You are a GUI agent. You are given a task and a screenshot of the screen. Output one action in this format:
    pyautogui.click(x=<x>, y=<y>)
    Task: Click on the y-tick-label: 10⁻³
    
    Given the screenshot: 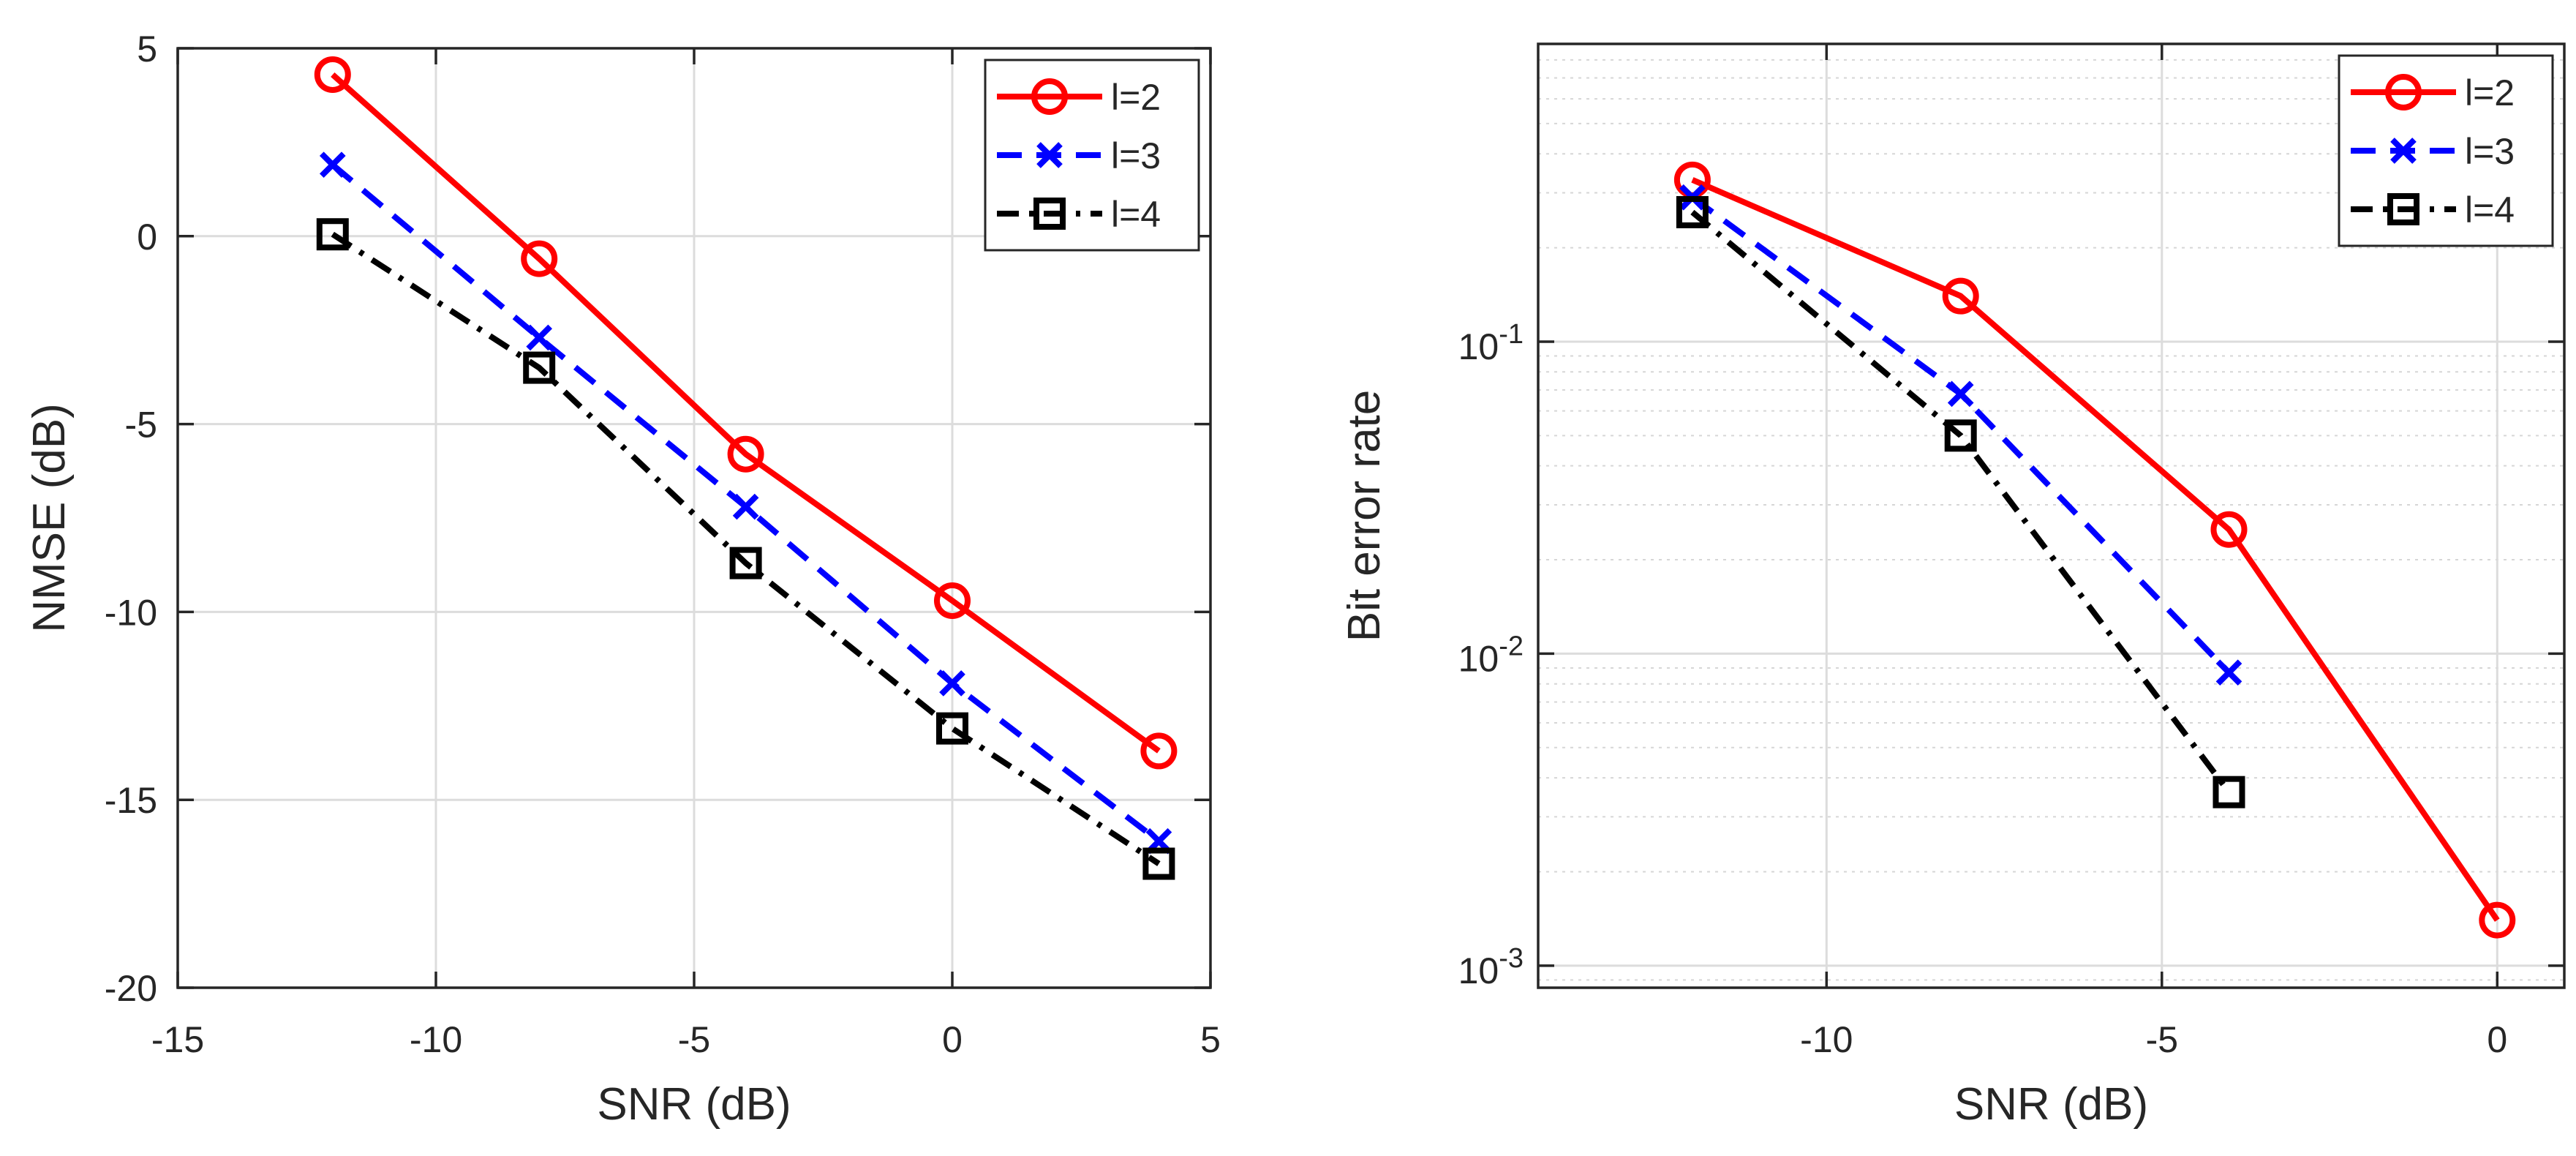 What is the action you would take?
    pyautogui.click(x=1491, y=967)
    